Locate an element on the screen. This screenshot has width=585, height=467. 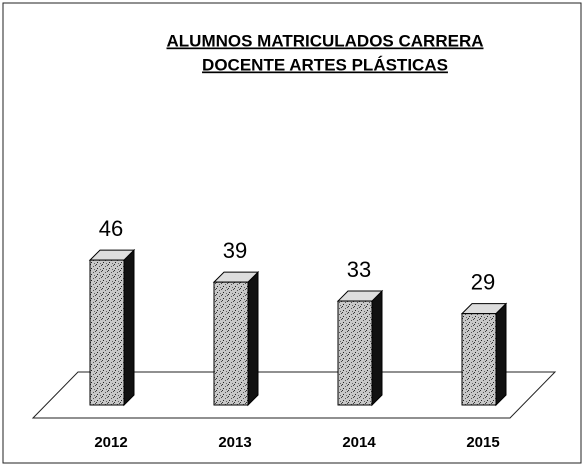
value-label: 39 is located at coordinates (235, 250).